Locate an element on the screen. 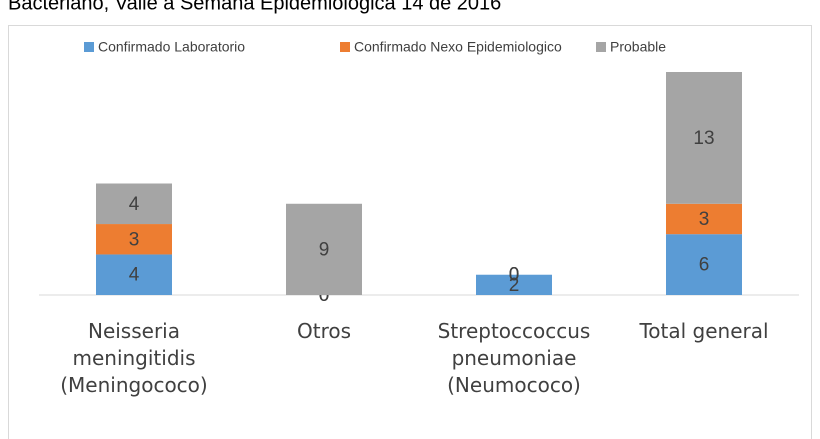 This screenshot has width=820, height=439. x-tick-label: Otros is located at coordinates (324, 331).